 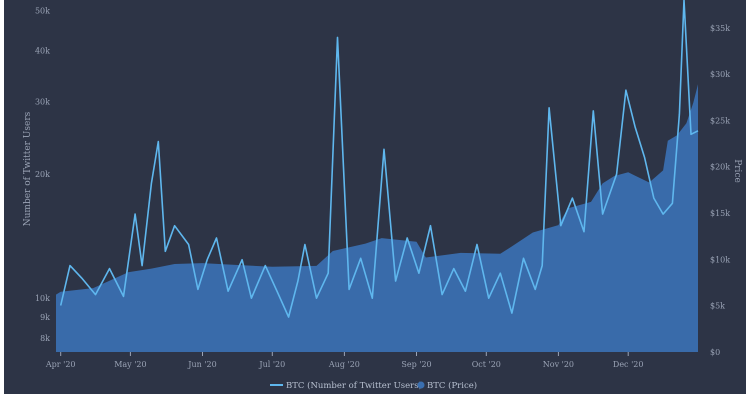 What do you see at coordinates (130, 364) in the screenshot?
I see `x-tick-label: May '20` at bounding box center [130, 364].